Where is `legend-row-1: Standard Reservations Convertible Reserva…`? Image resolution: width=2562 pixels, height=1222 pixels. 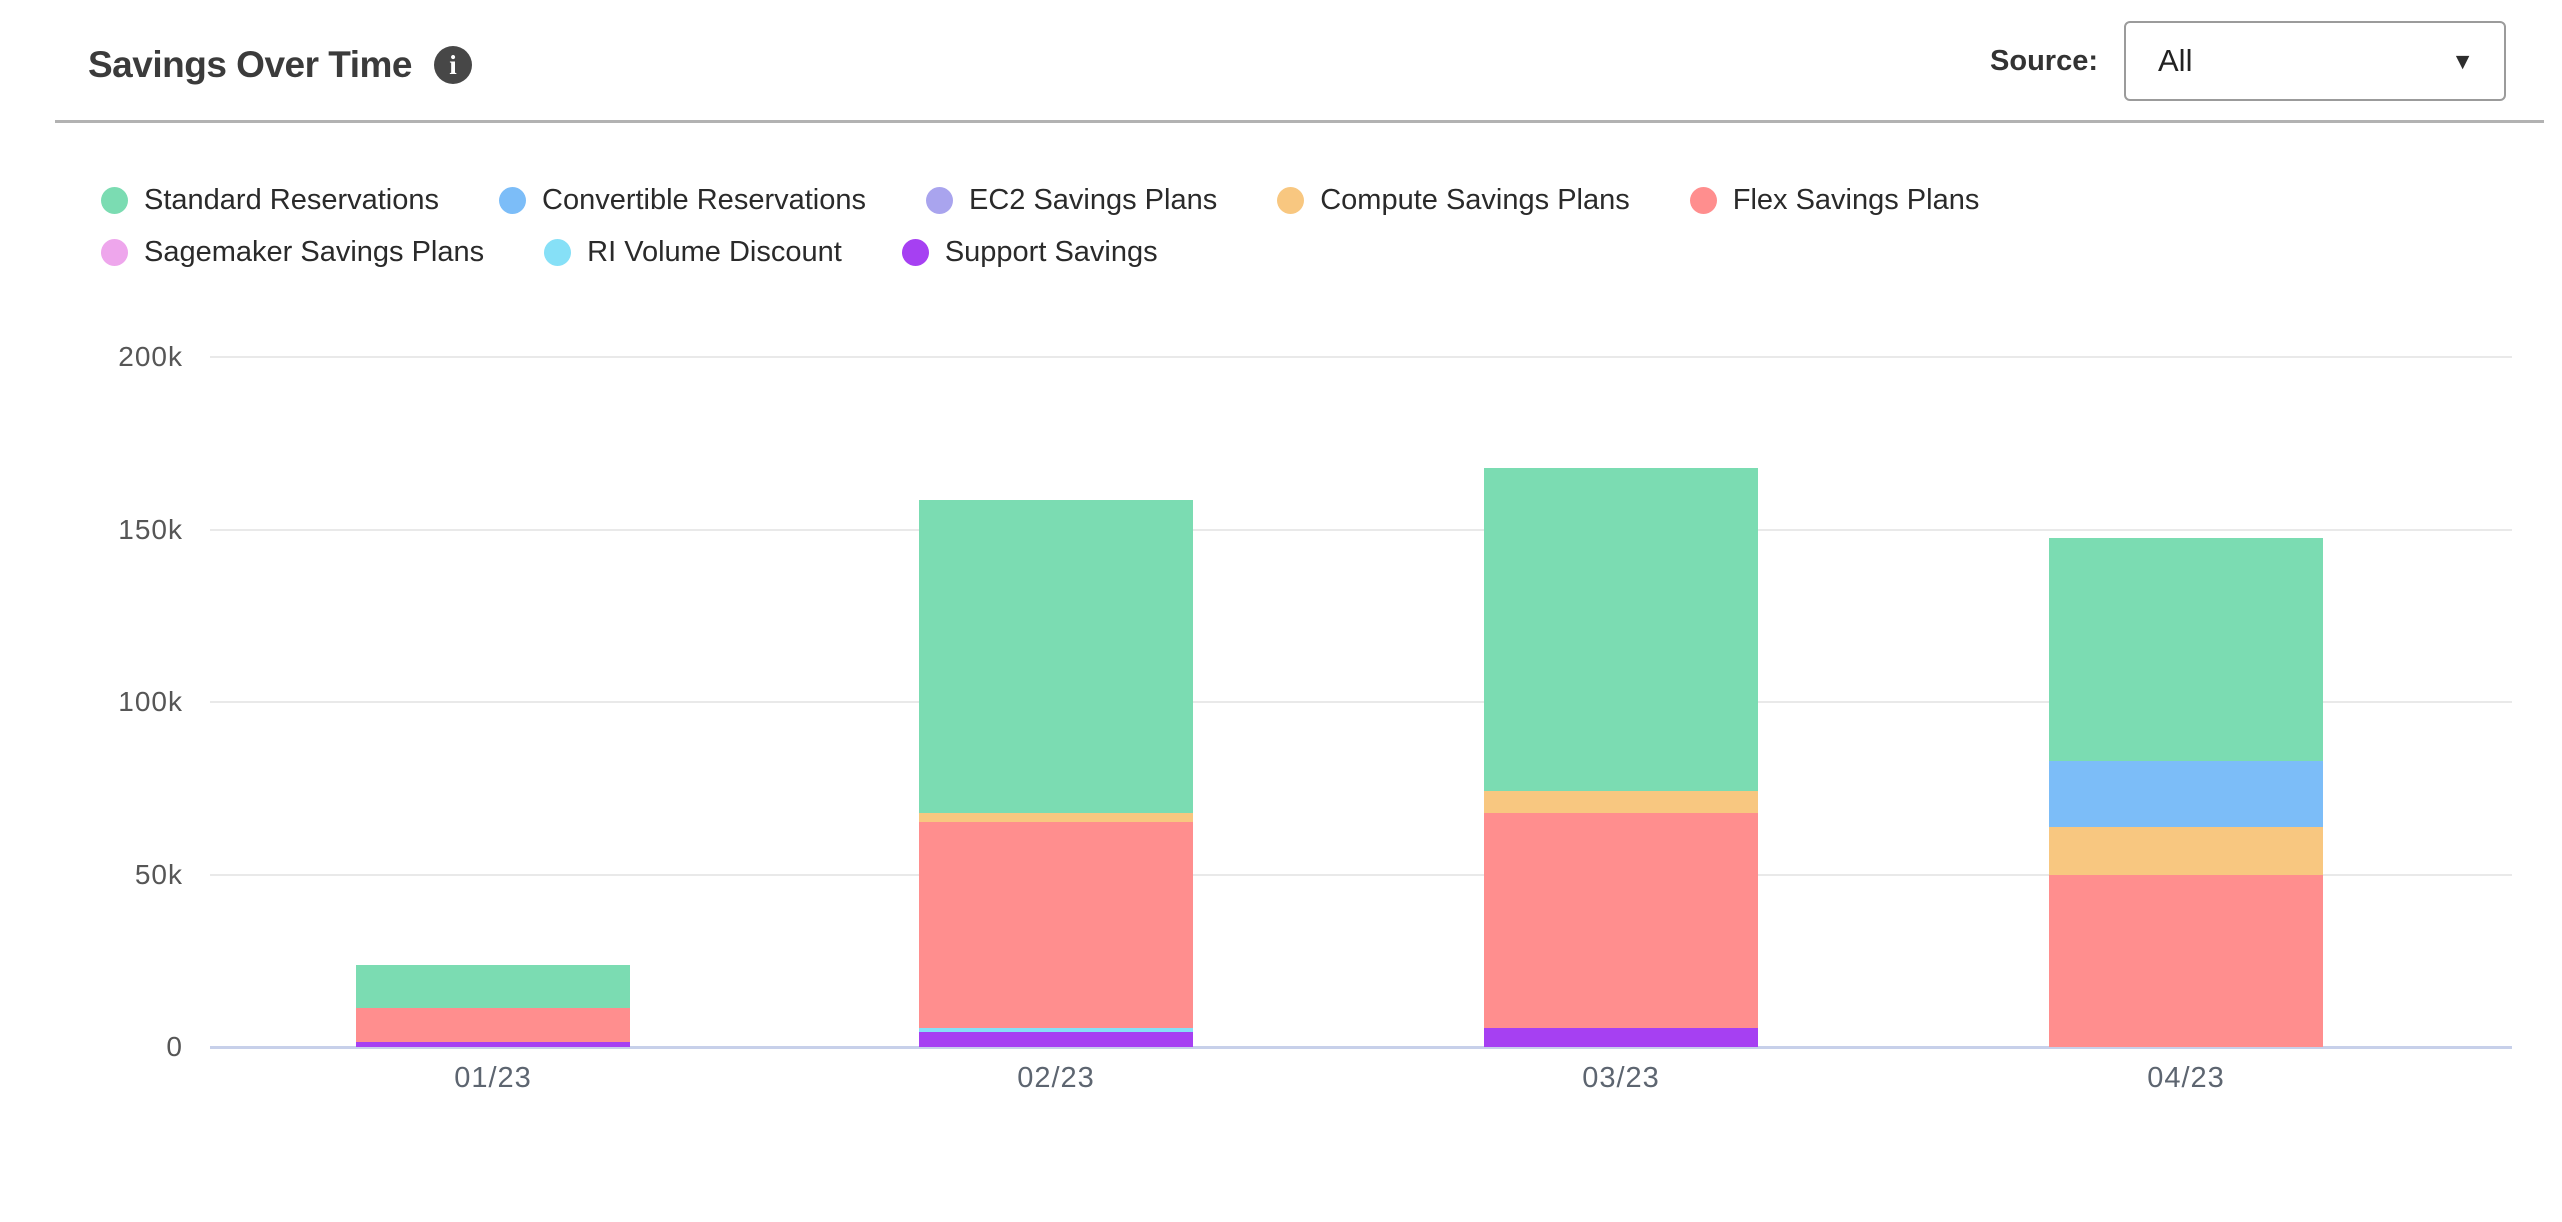 legend-row-1: Standard Reservations Convertible Reserva… is located at coordinates (1301, 200).